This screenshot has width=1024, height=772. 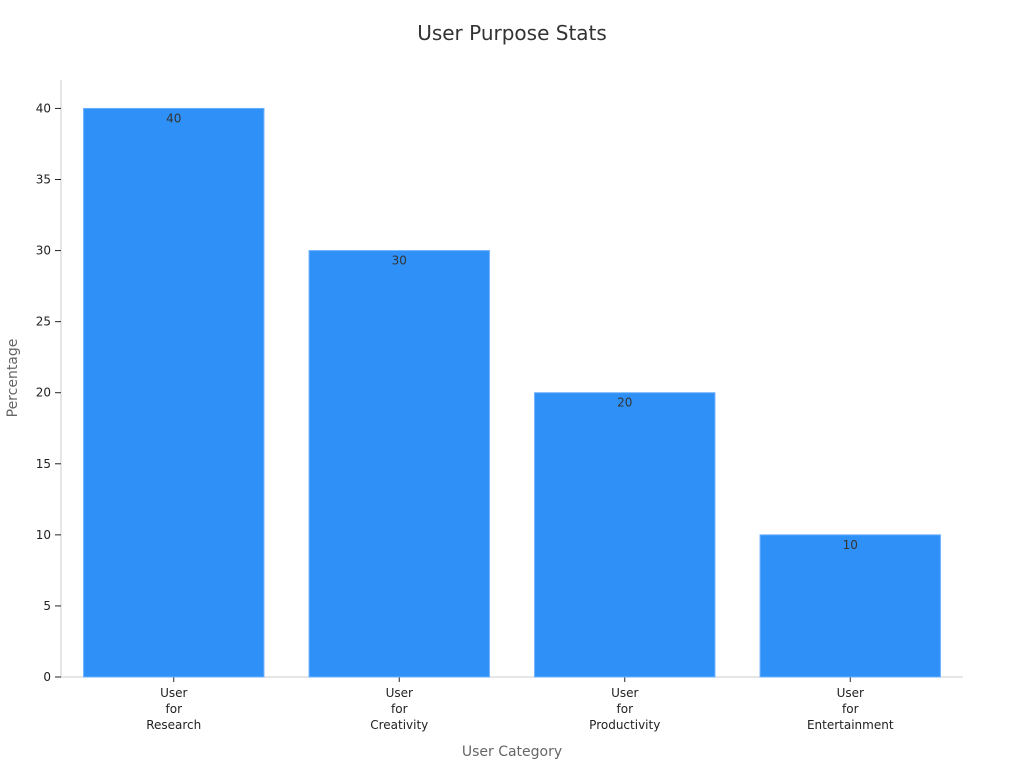 I want to click on bar-value-label: 30, so click(x=399, y=261).